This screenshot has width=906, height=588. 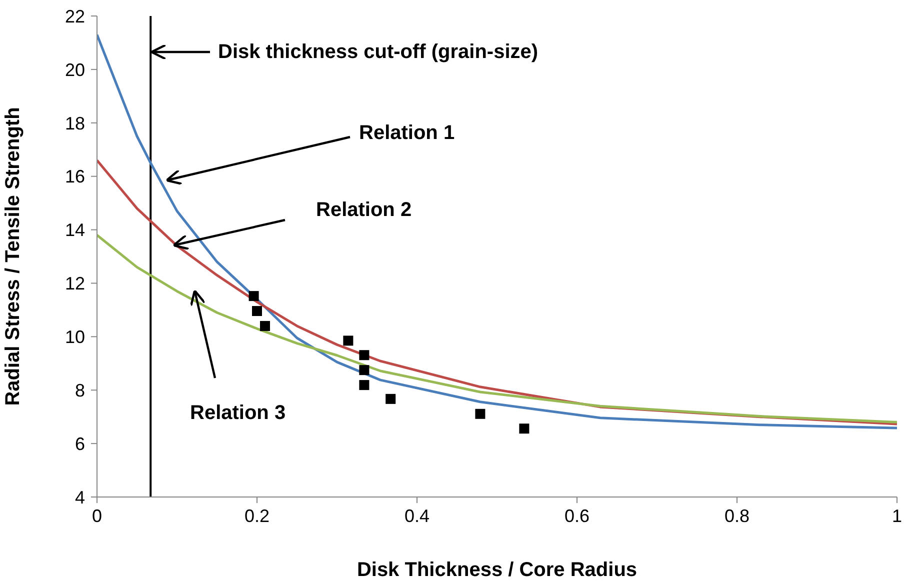 What do you see at coordinates (577, 516) in the screenshot?
I see `x-tick-label: 0.6` at bounding box center [577, 516].